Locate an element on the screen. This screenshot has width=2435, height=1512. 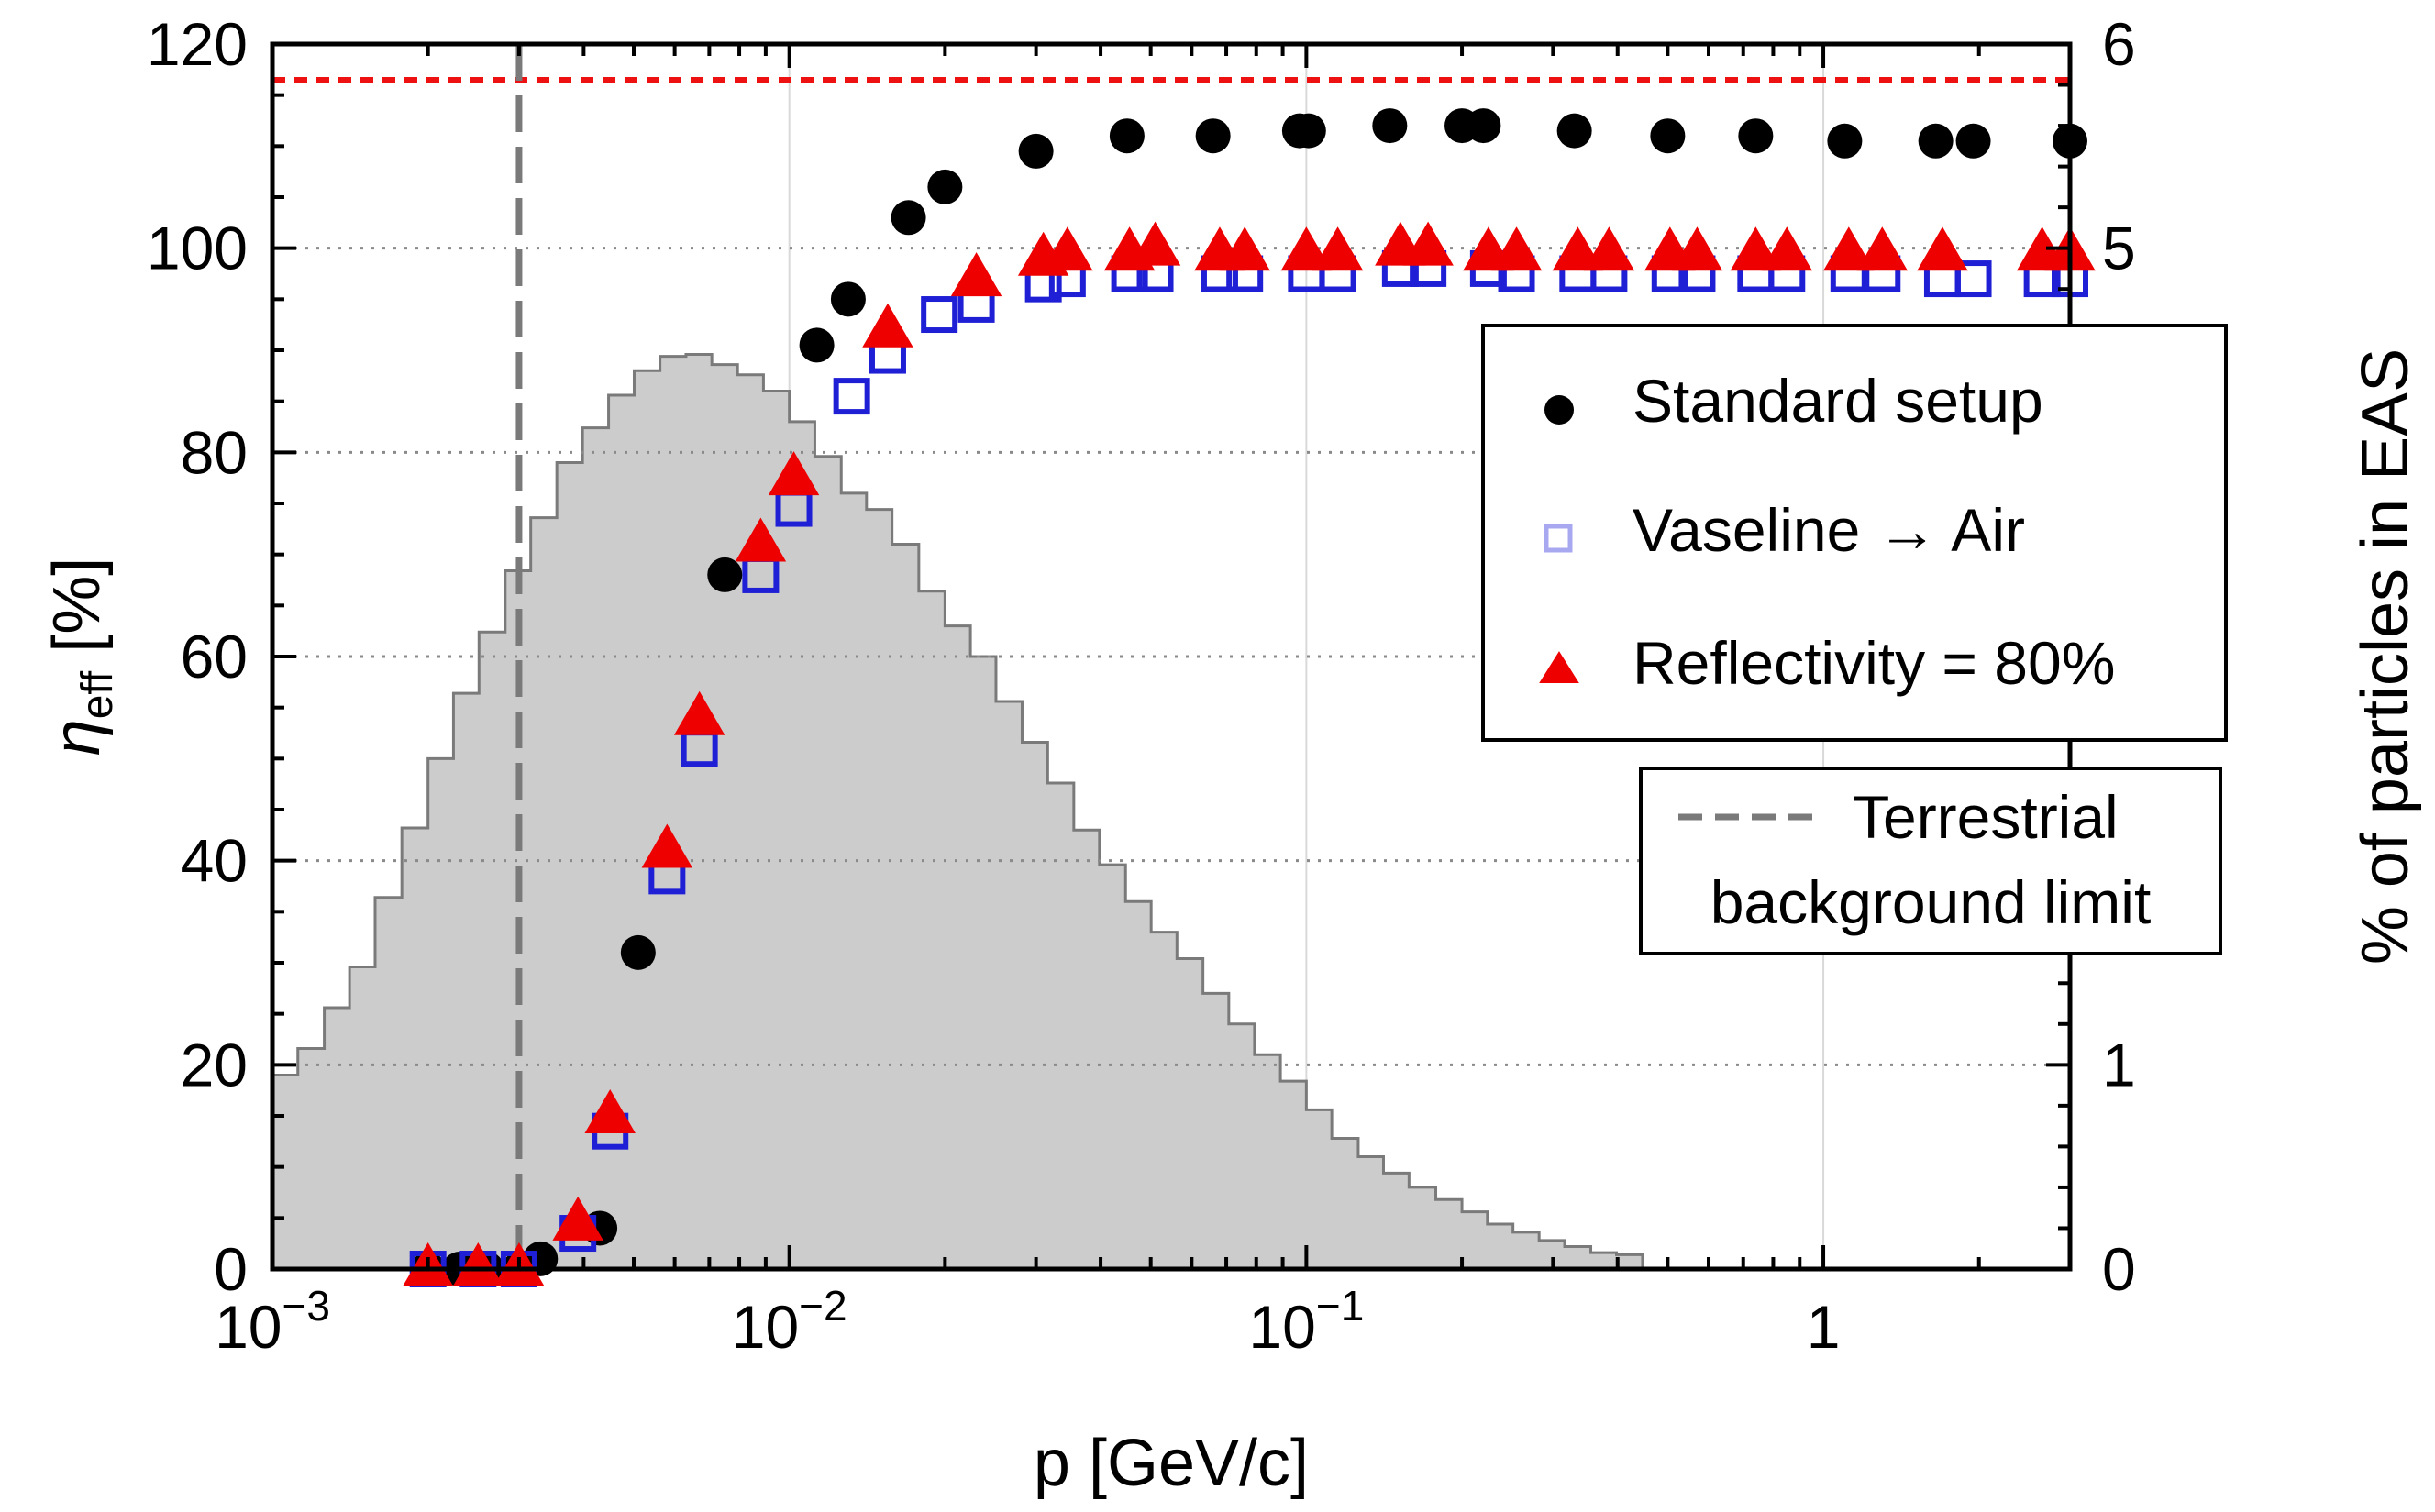
terrestrial-legend-label-2: background limit is located at coordinates (1931, 902).